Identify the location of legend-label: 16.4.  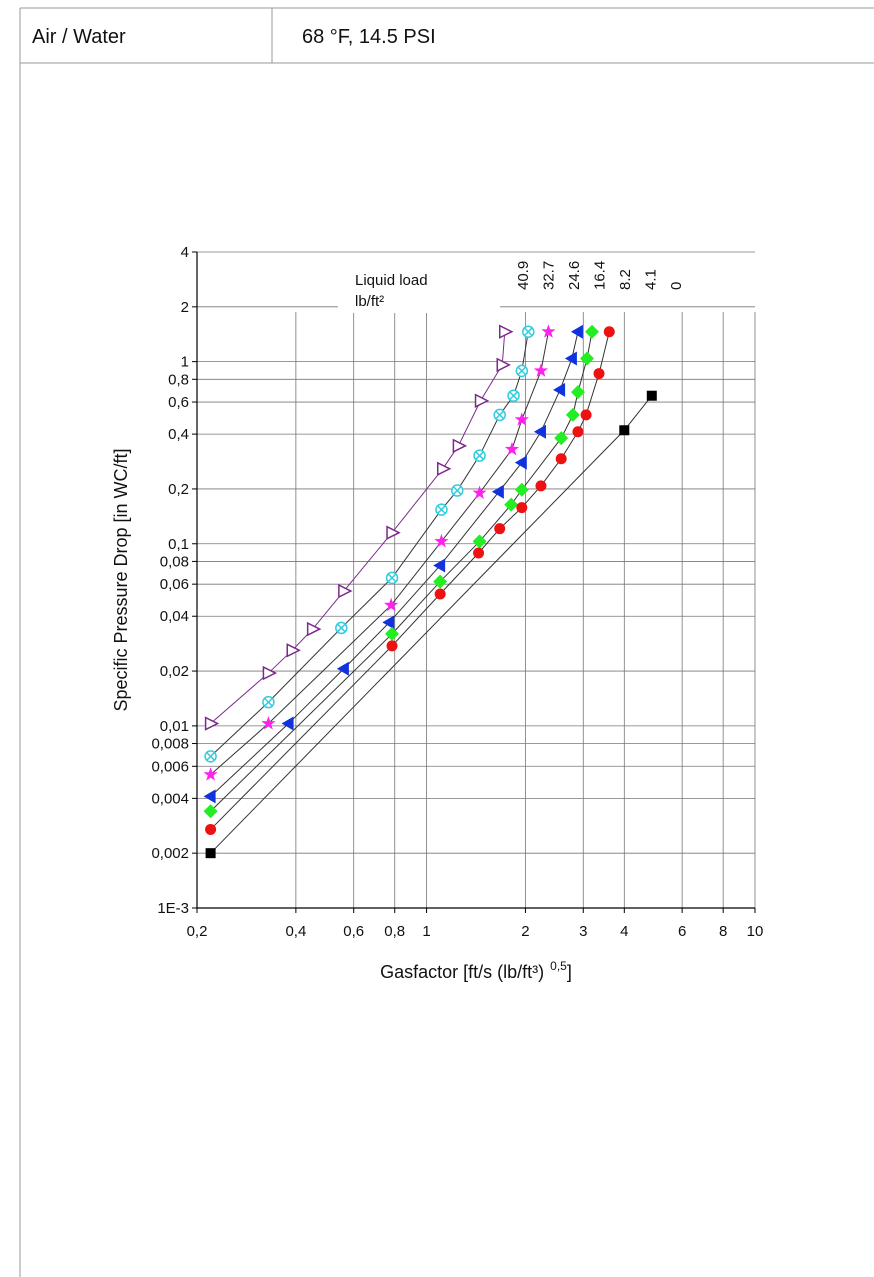
(600, 275).